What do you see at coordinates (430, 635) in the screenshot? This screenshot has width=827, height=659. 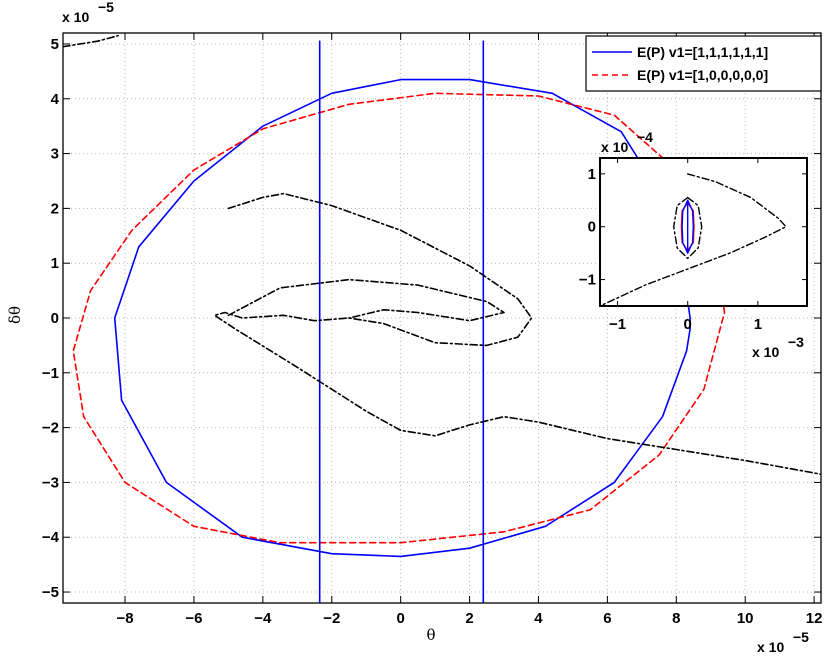 I see `x-axis-label: θ` at bounding box center [430, 635].